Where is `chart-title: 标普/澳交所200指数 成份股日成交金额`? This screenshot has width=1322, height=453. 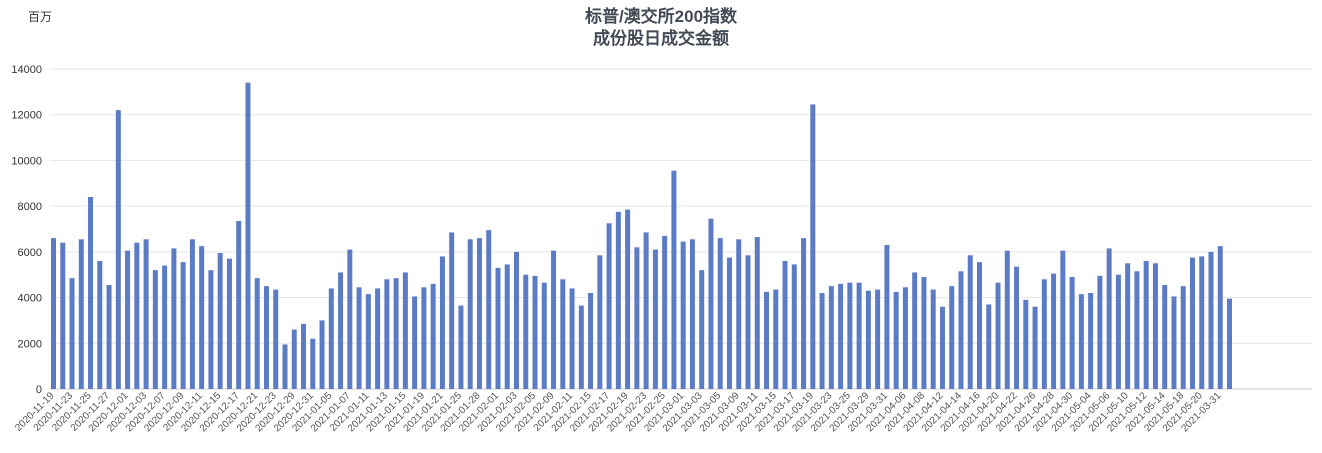
chart-title: 标普/澳交所200指数 成份股日成交金额 is located at coordinates (661, 28).